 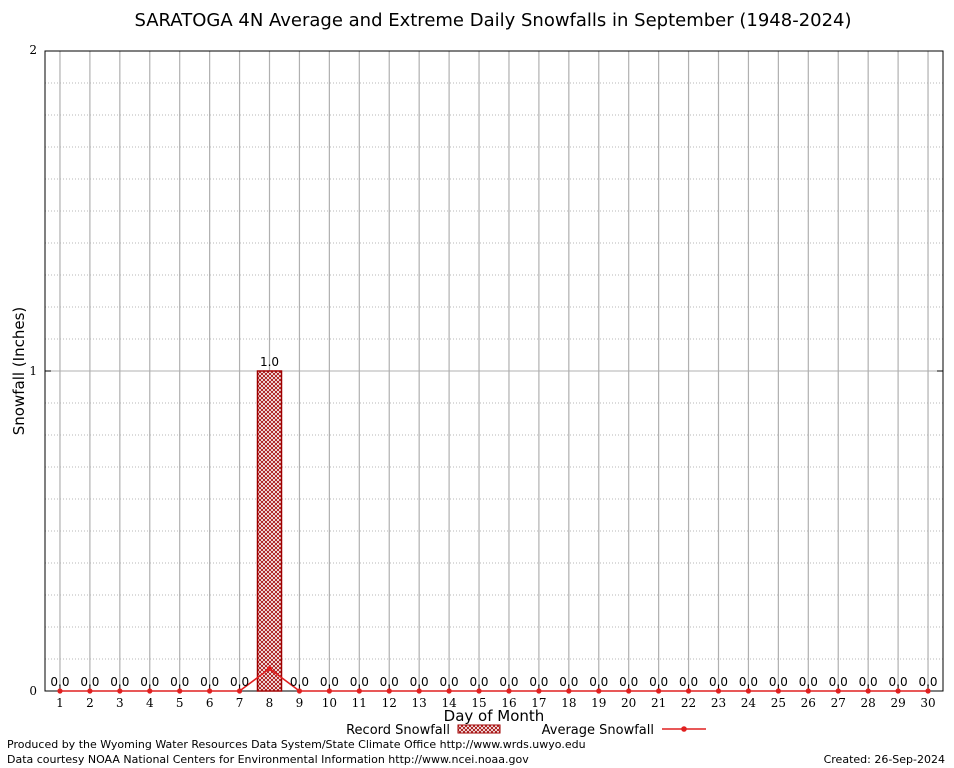 I want to click on x-tick-label: 28, so click(x=868, y=703).